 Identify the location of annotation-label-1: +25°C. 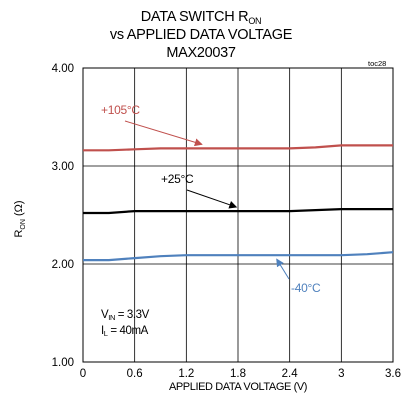
(177, 179).